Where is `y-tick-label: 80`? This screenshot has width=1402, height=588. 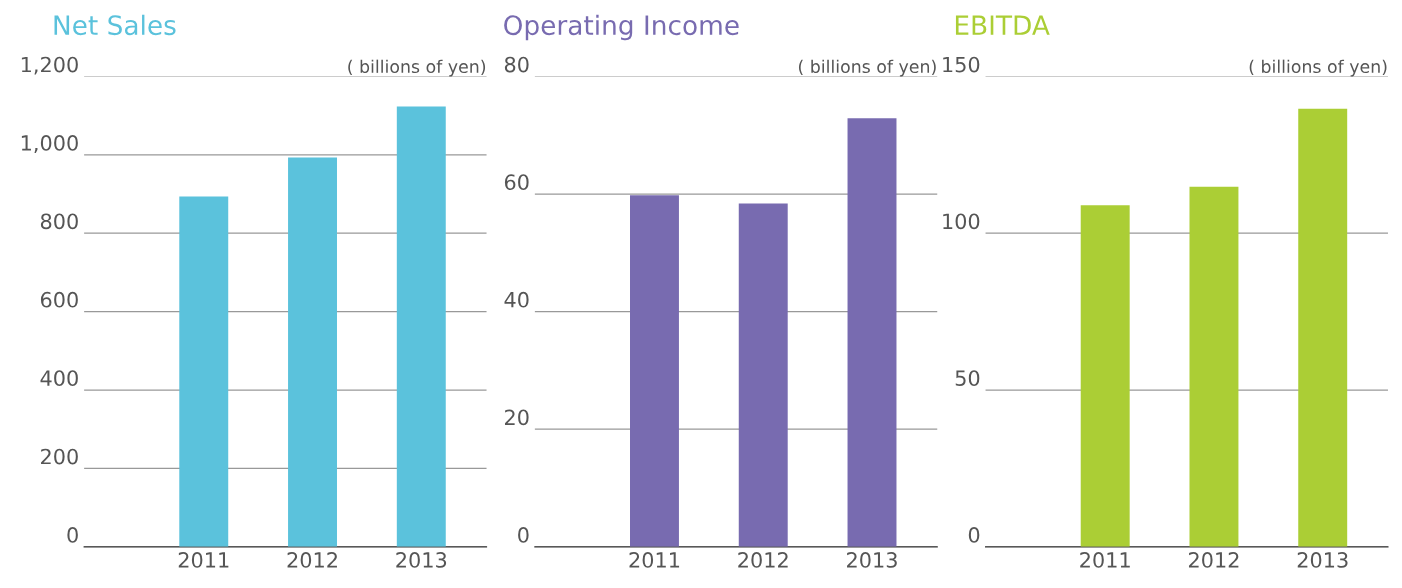 y-tick-label: 80 is located at coordinates (516, 64).